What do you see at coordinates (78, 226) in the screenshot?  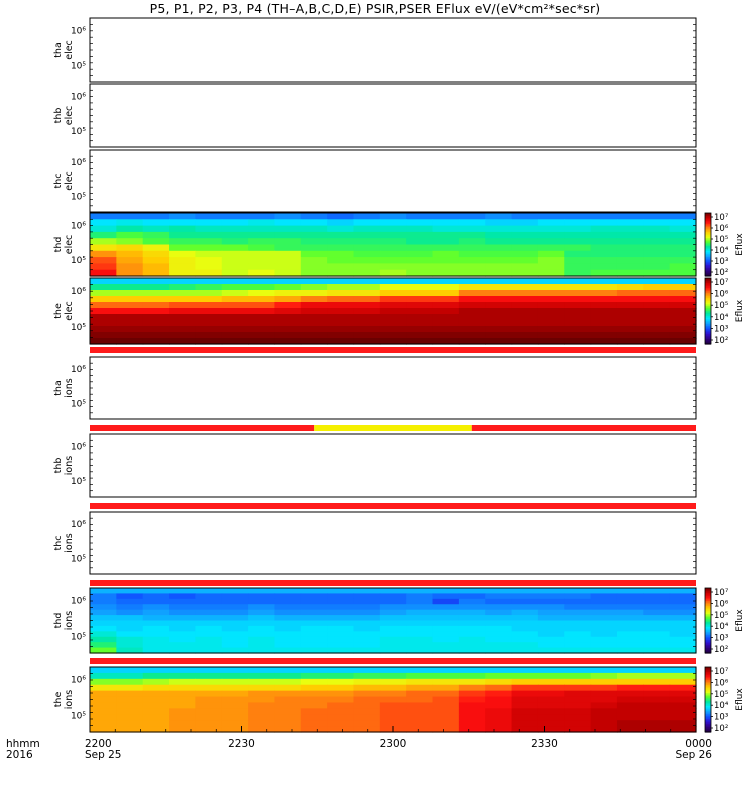 I see `y-tick-label-top: 10⁶` at bounding box center [78, 226].